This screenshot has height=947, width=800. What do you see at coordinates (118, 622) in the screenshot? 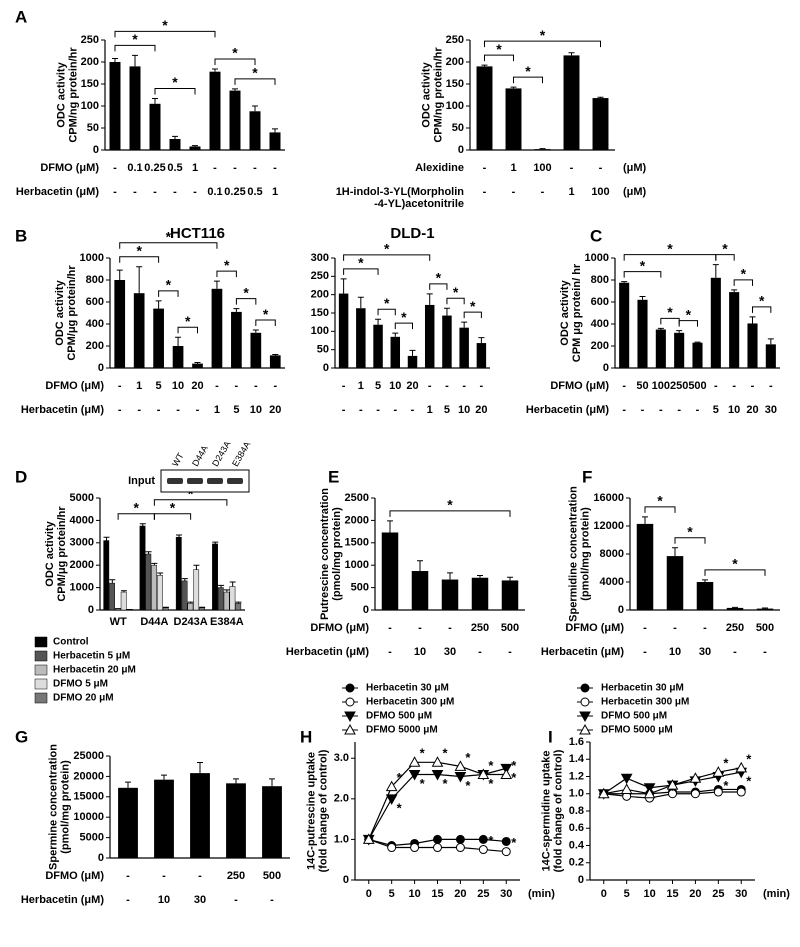
I see `x-tick-label: WT` at bounding box center [118, 622].